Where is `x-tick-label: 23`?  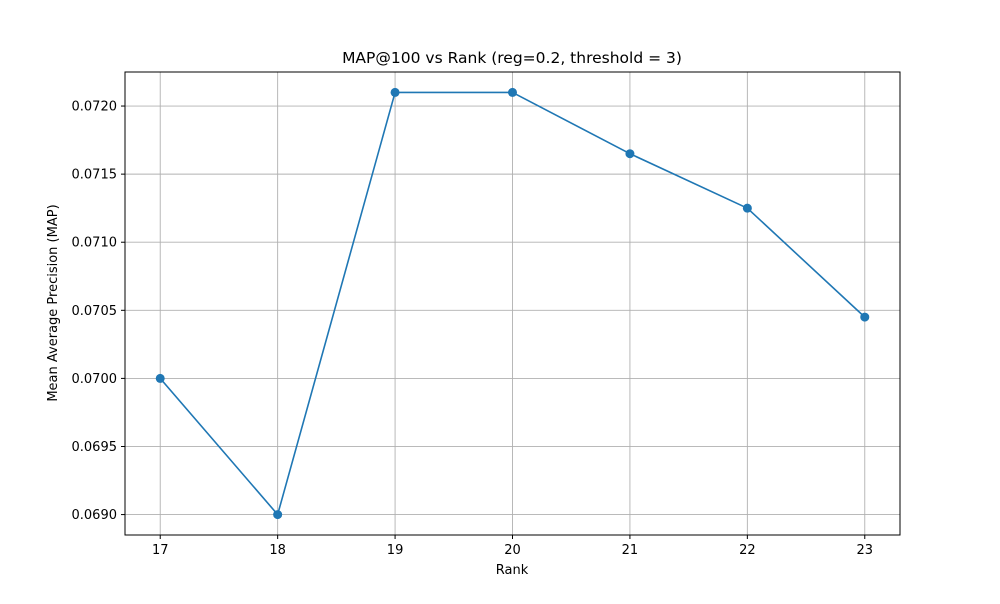 x-tick-label: 23 is located at coordinates (864, 550).